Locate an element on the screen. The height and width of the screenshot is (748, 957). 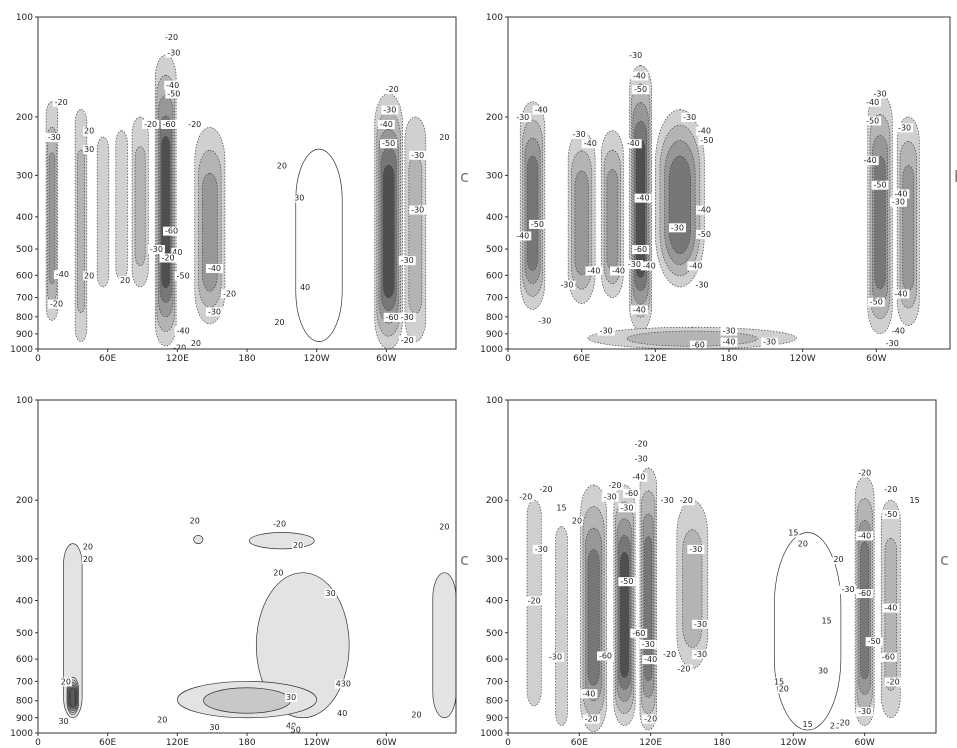
y-tick-label: 100 is located at coordinates (24, 401).